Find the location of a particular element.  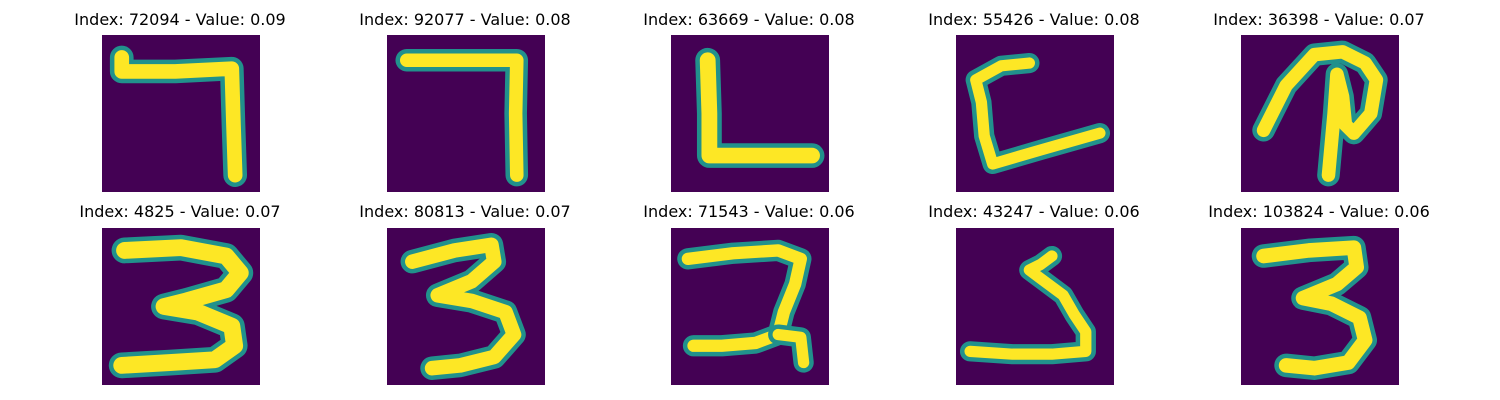

panel-title: Index: 36398 - Value: 0.07 is located at coordinates (1319, 19).